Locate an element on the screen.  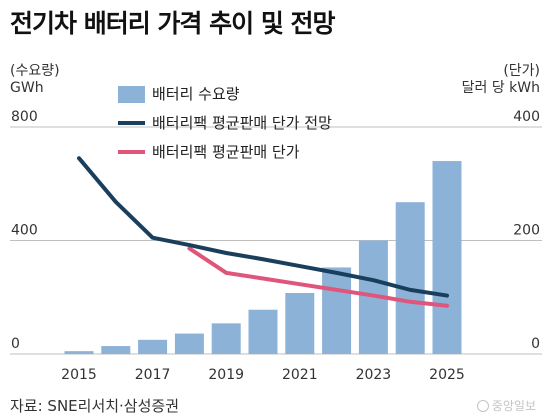
chart-title: 전기차 배터리 가격 추이 및 전망 is located at coordinates (173, 23).